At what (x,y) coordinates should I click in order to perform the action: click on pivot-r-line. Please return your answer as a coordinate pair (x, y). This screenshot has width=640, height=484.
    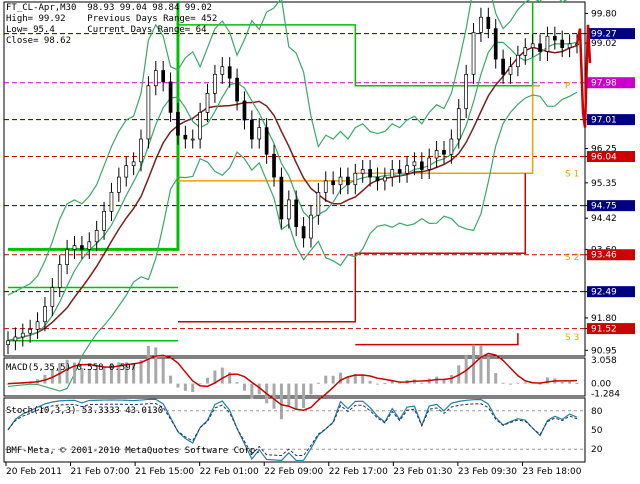
    Looking at the image, I should click on (94, 126).